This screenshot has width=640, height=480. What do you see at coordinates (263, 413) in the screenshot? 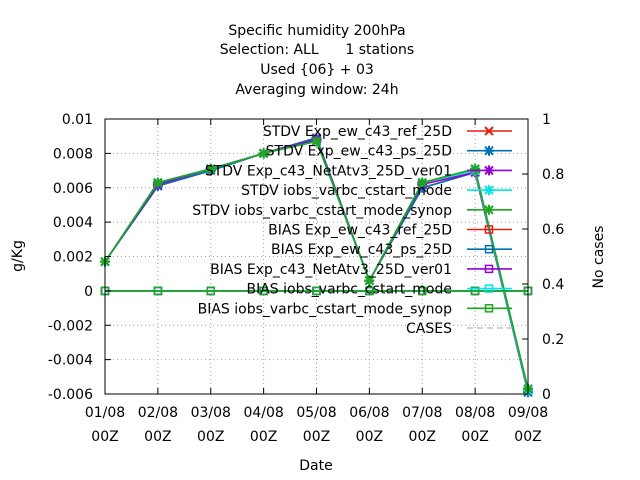
I see `x-tick-label-date: 04/08` at bounding box center [263, 413].